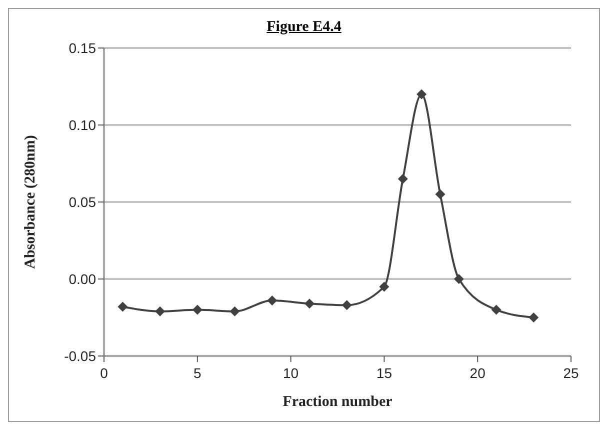 The height and width of the screenshot is (432, 611). What do you see at coordinates (82, 124) in the screenshot?
I see `y-tick-label: 0.10` at bounding box center [82, 124].